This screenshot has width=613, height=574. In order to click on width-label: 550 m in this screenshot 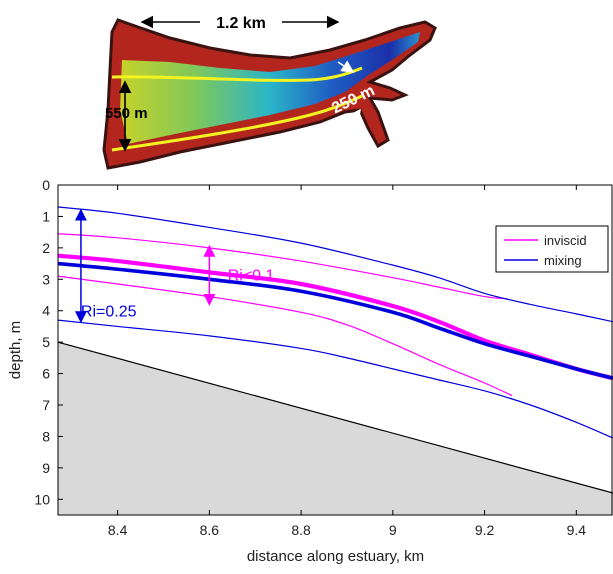, I will do `click(126, 113)`.